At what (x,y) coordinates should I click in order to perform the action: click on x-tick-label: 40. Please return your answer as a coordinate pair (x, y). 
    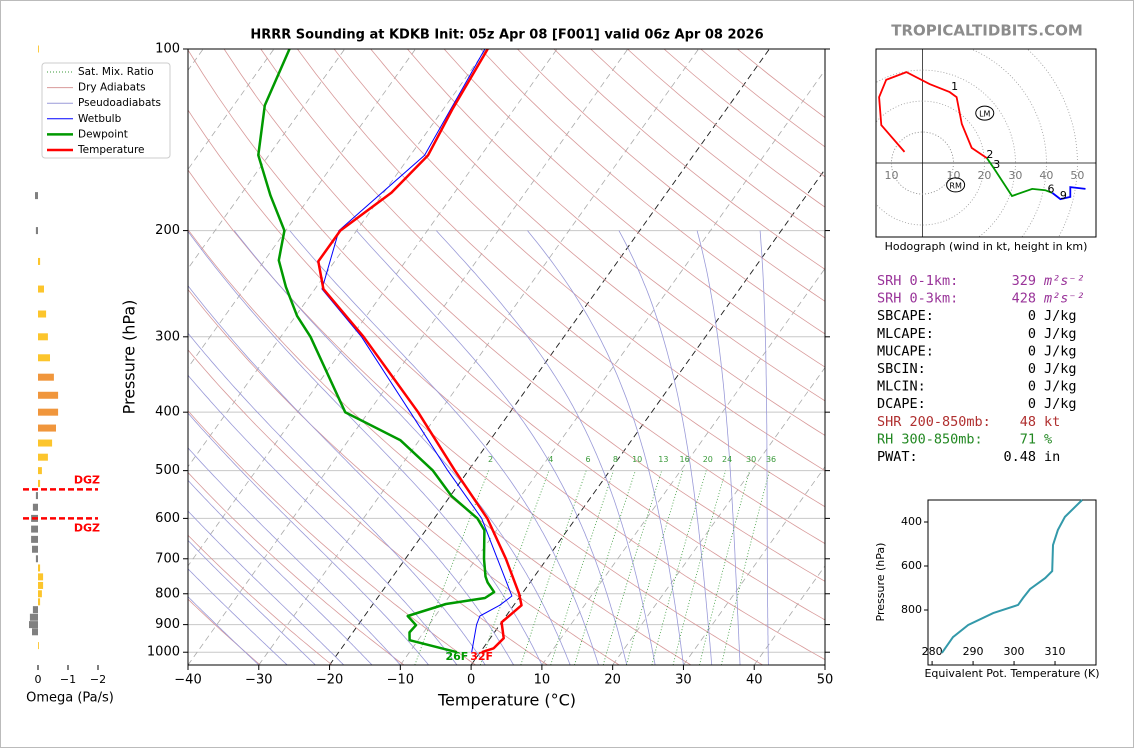
    Looking at the image, I should click on (754, 680).